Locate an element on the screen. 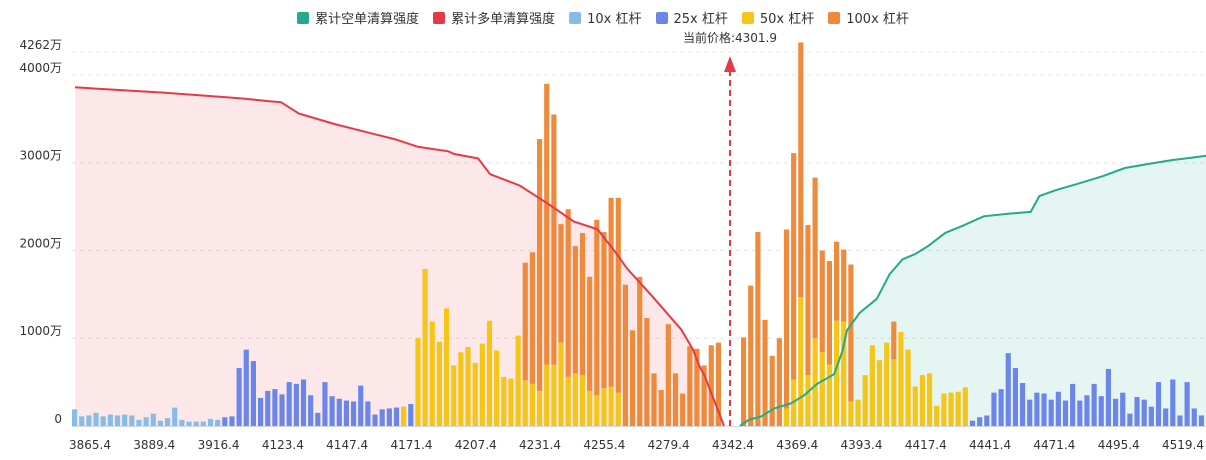 The height and width of the screenshot is (460, 1206). legend-item-50x: 50x 杠杆 is located at coordinates (777, 17).